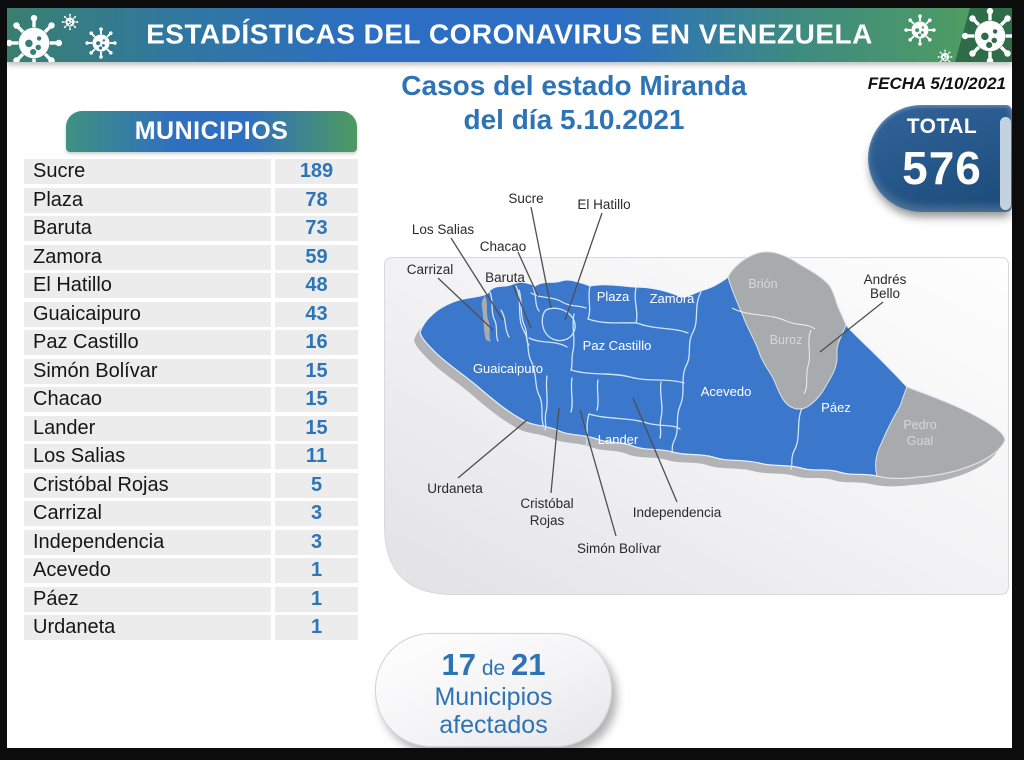 The height and width of the screenshot is (760, 1024). What do you see at coordinates (885, 279) in the screenshot?
I see `map-callout-label: Andrés` at bounding box center [885, 279].